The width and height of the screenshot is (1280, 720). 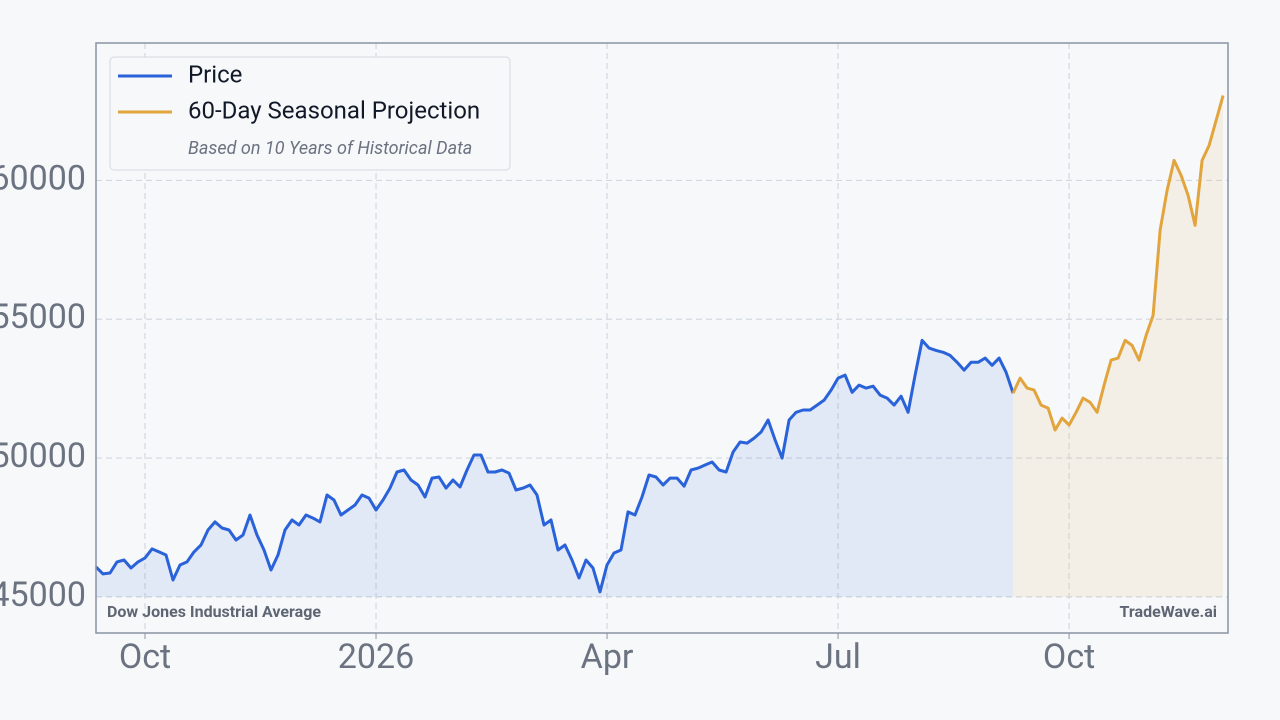 I want to click on legend-box, so click(x=310, y=113).